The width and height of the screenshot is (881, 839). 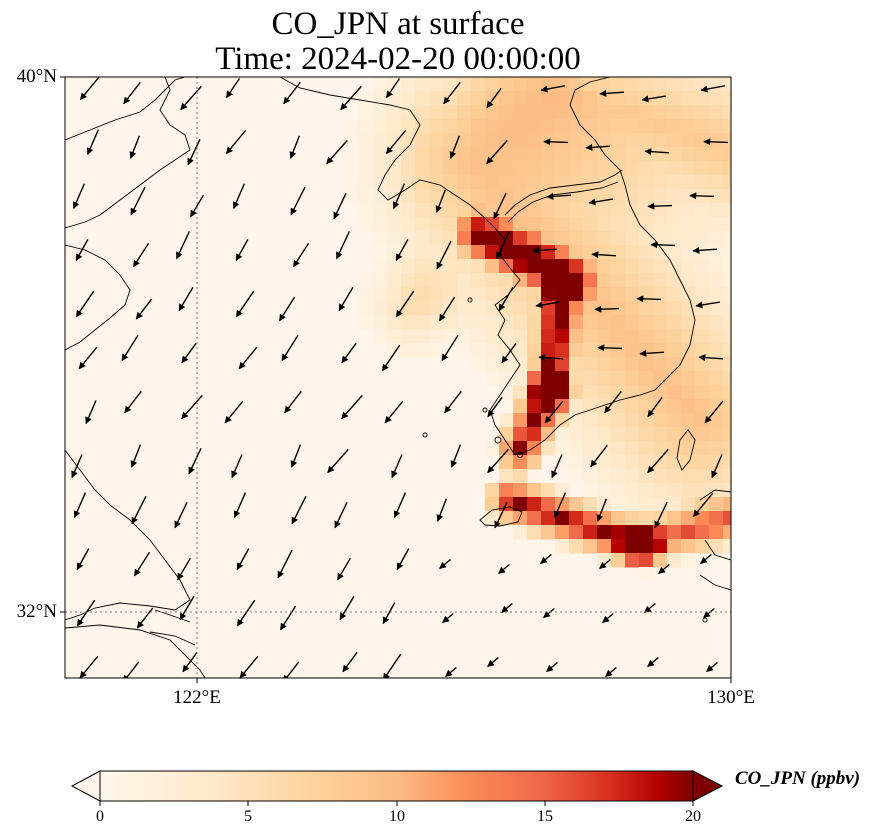 I want to click on colorbar-tick-5: 5, so click(x=248, y=816).